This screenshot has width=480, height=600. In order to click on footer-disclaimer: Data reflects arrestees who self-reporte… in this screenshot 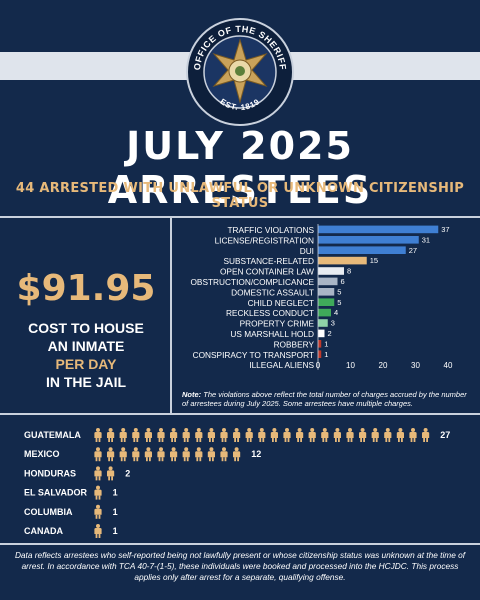, I will do `click(240, 566)`.